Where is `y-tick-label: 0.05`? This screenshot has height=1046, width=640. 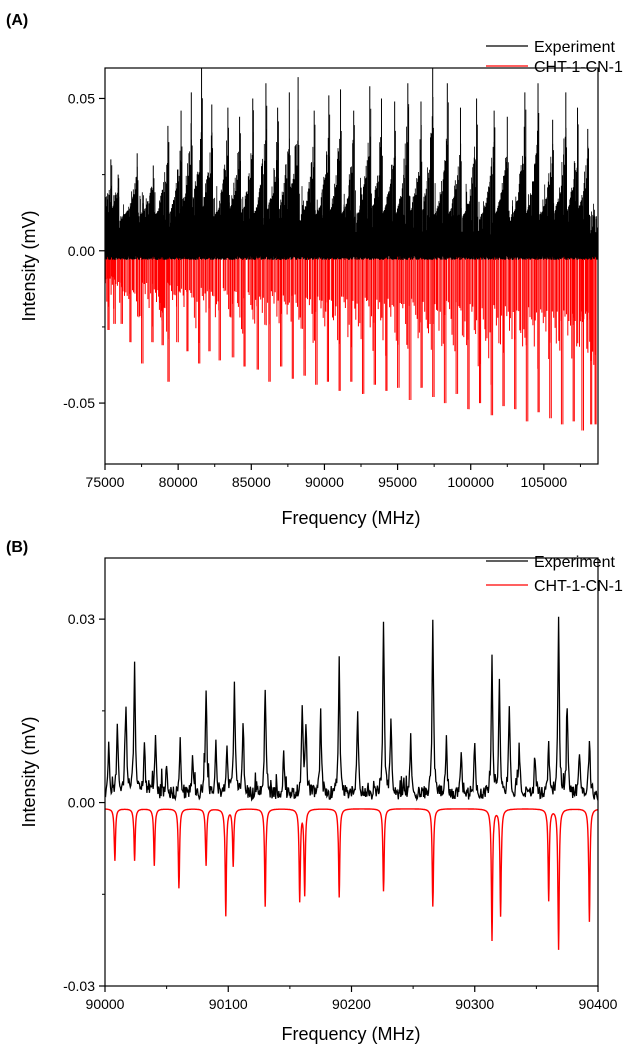 y-tick-label: 0.05 is located at coordinates (81, 98).